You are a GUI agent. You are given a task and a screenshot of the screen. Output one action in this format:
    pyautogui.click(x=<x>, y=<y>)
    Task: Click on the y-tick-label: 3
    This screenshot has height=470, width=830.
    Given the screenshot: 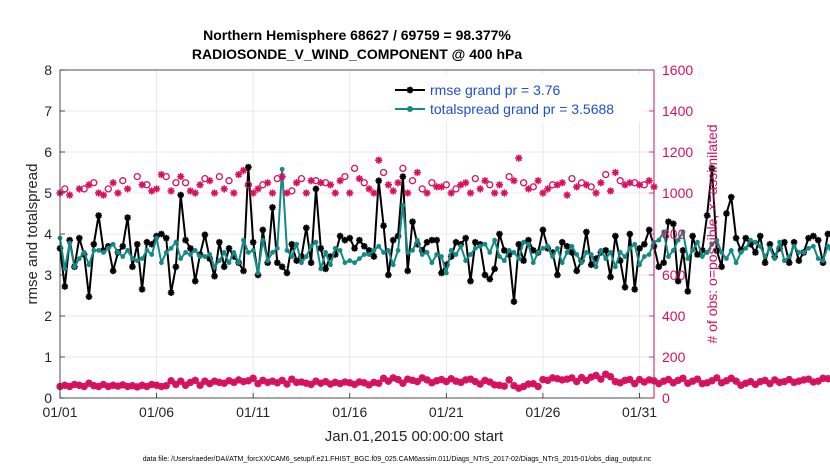 What is the action you would take?
    pyautogui.click(x=48, y=275)
    